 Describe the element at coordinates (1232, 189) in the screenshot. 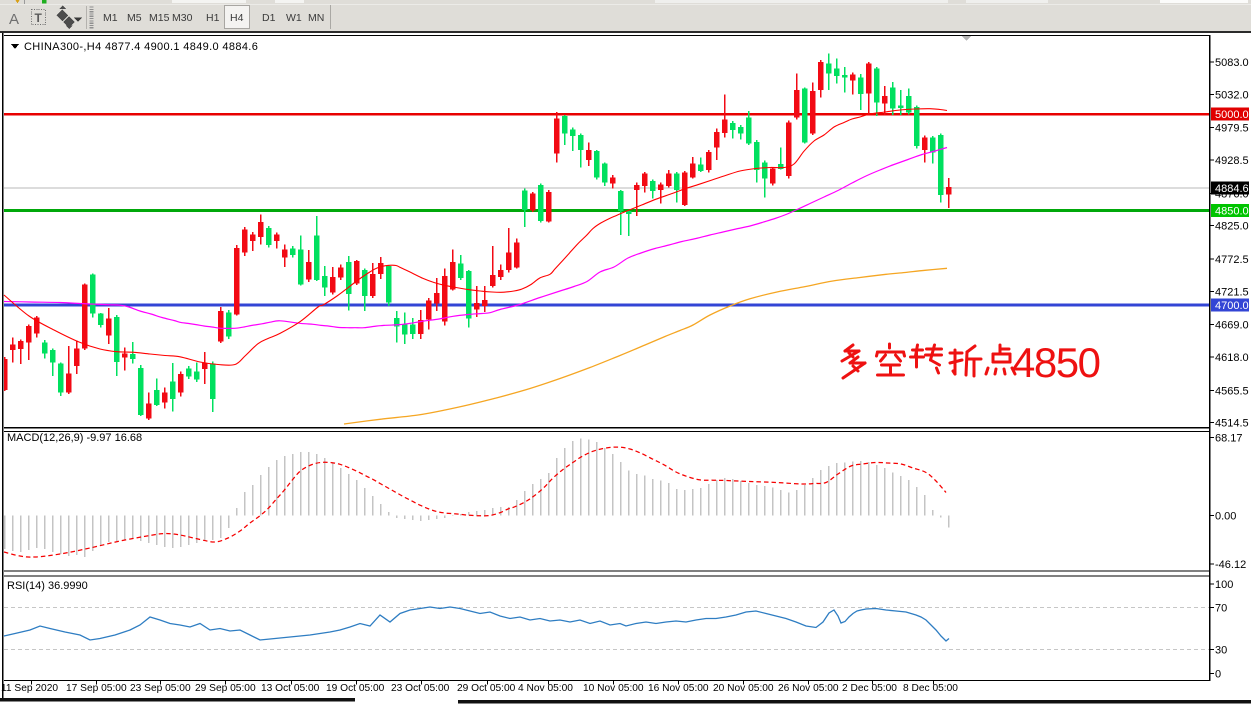

I see `svg-text: 4884.6` at that location.